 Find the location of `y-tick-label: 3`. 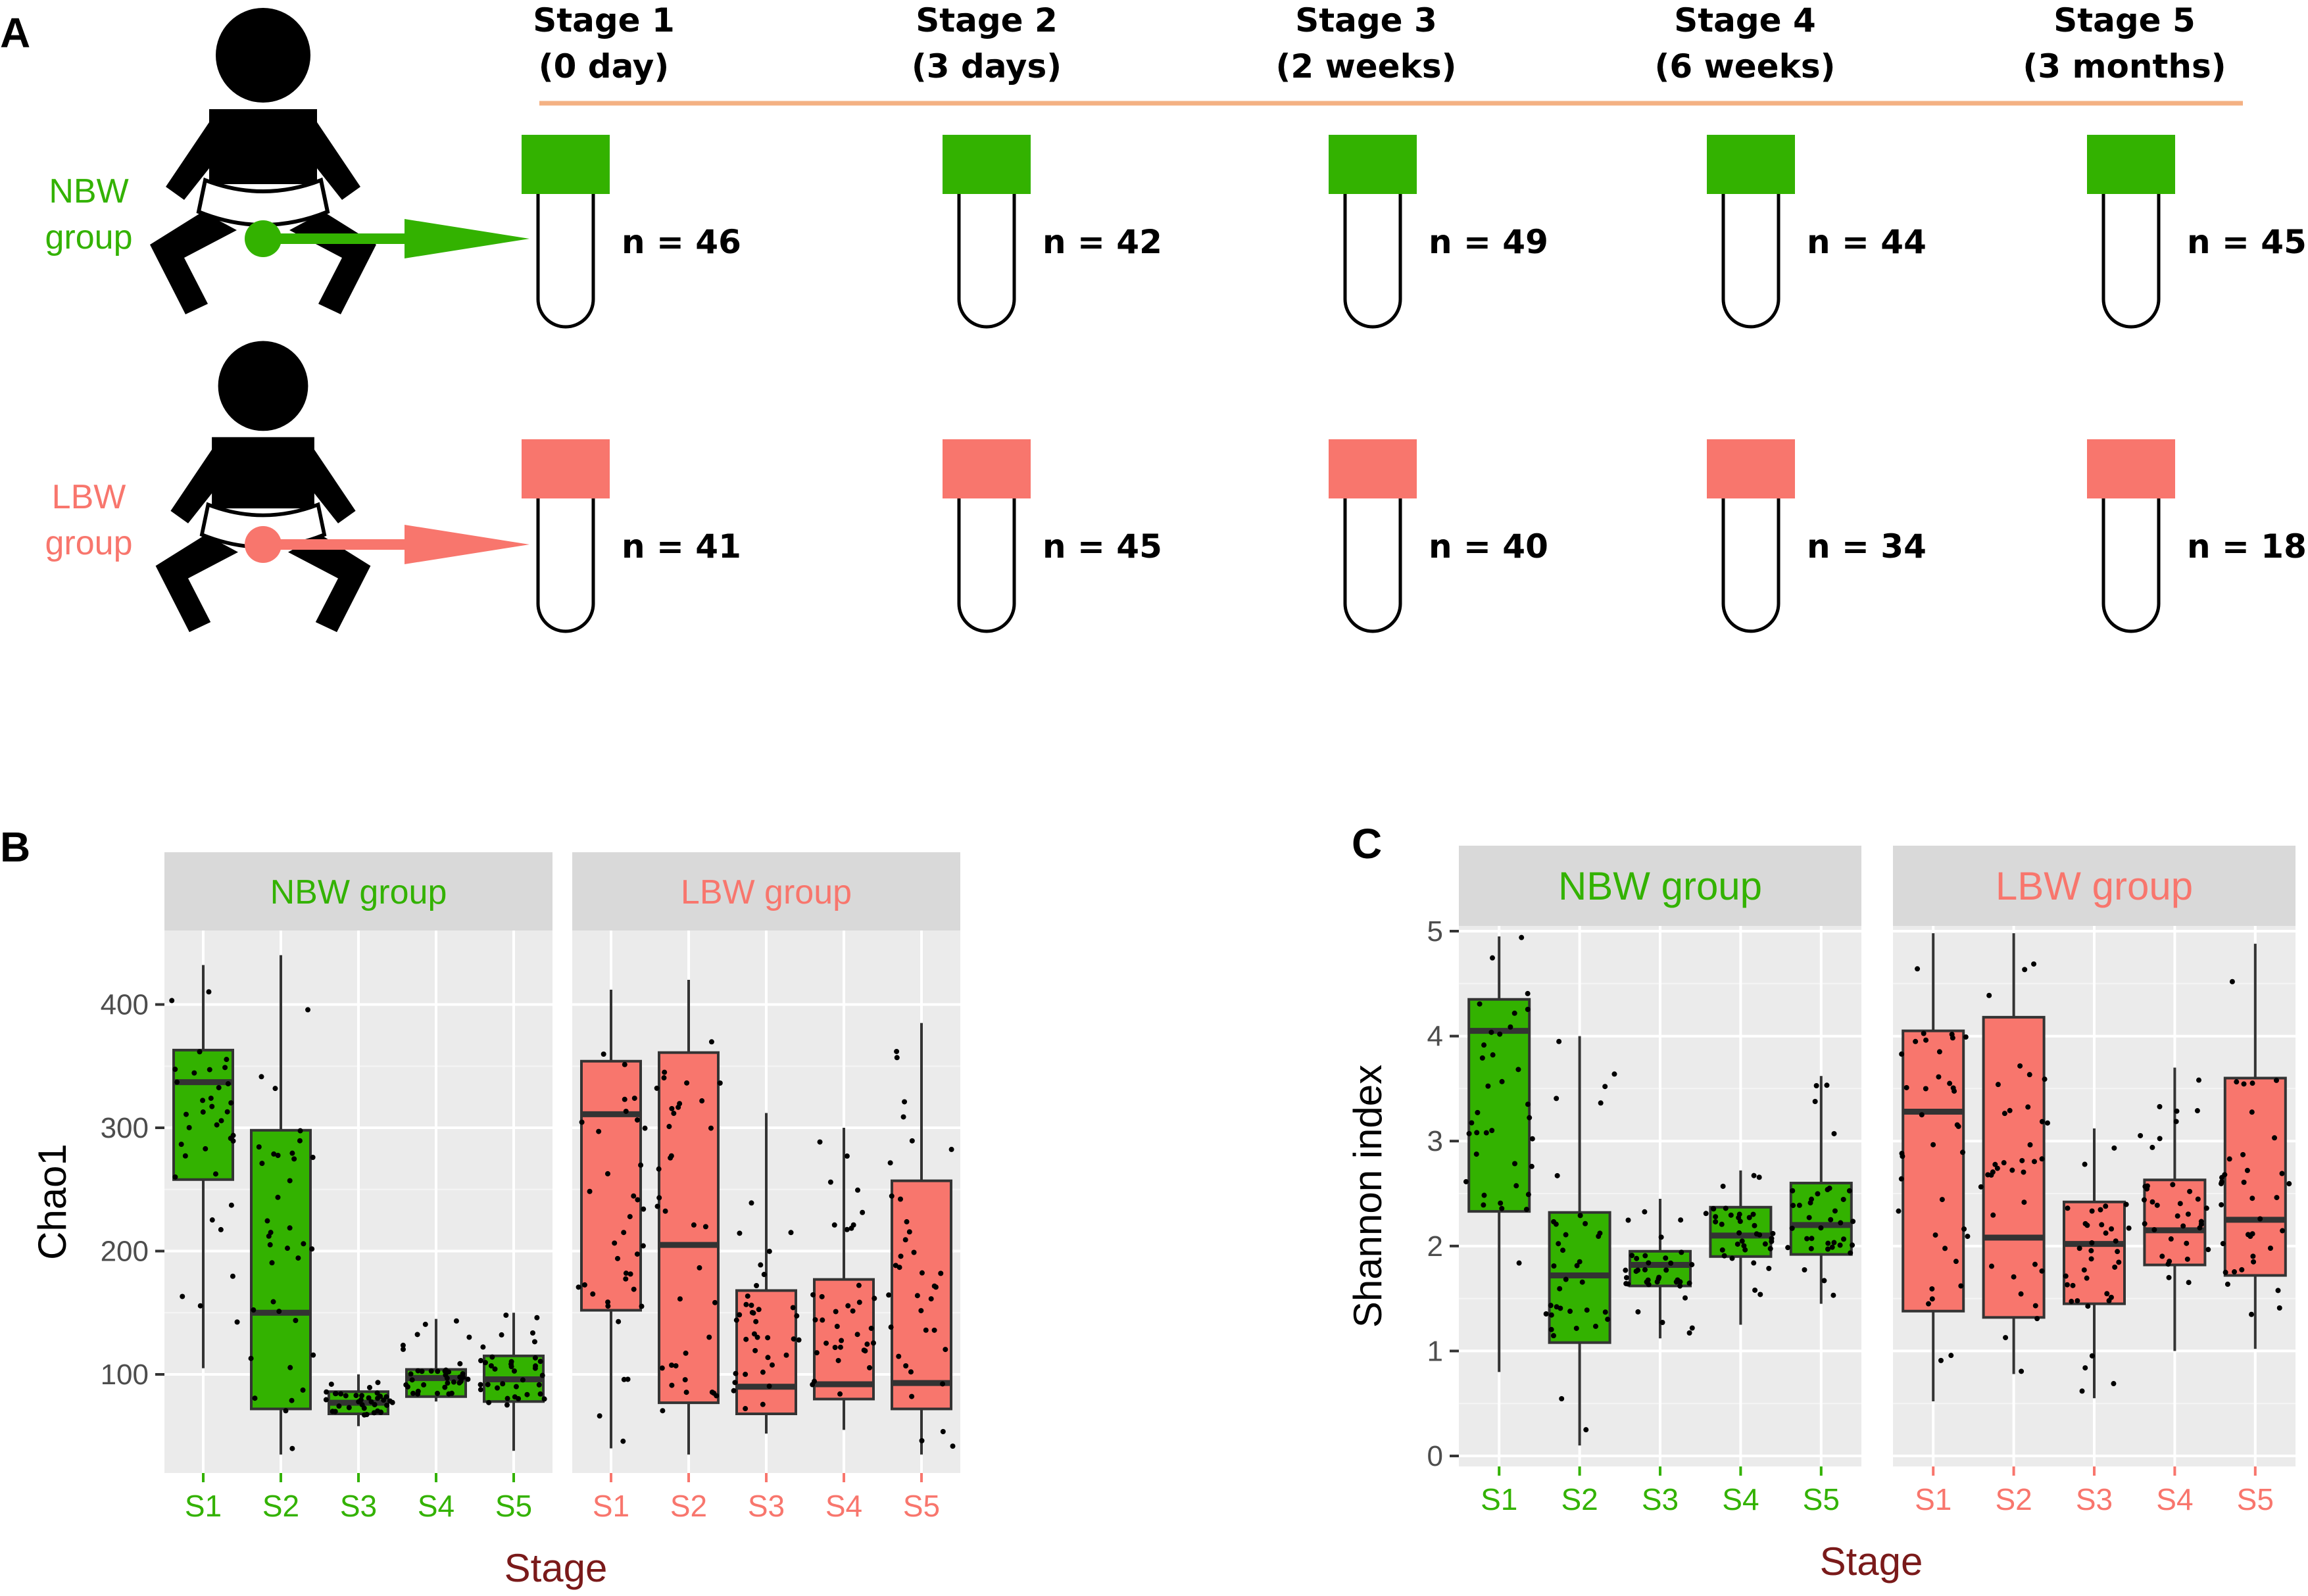

y-tick-label: 3 is located at coordinates (1435, 1141).